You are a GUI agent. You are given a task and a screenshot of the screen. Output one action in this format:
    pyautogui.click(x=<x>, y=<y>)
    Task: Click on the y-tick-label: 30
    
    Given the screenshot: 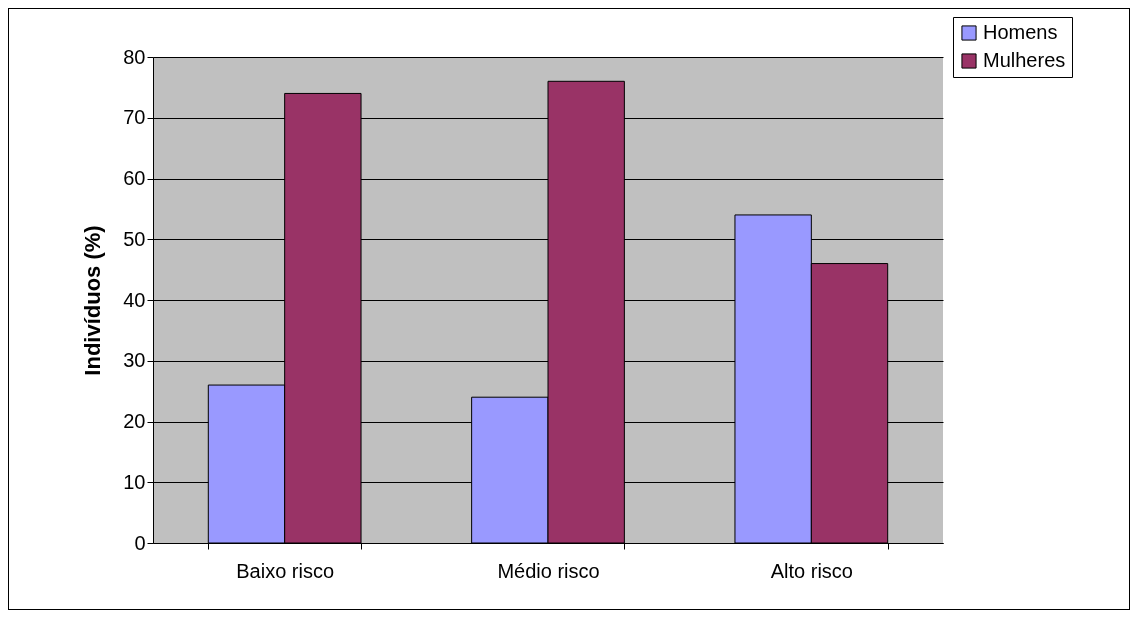 What is the action you would take?
    pyautogui.click(x=134, y=360)
    